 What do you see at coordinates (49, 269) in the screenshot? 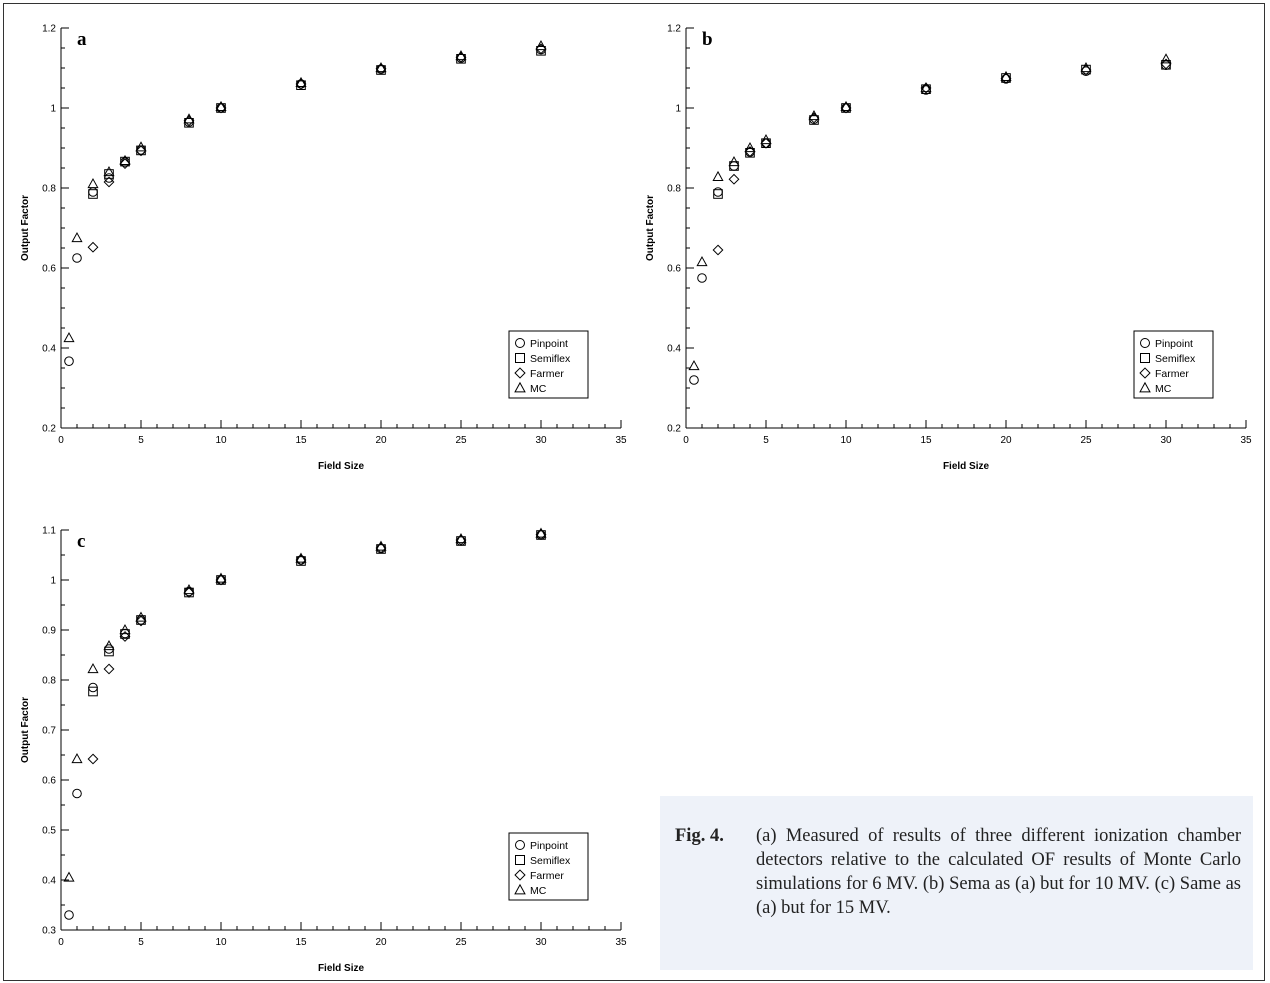
I see `y-tick-label: 0.6` at bounding box center [49, 269].